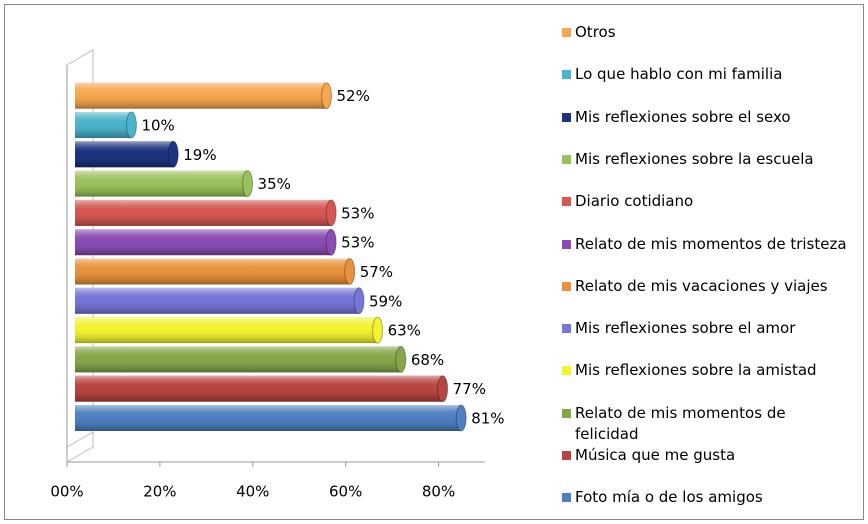 The height and width of the screenshot is (524, 868). Describe the element at coordinates (655, 455) in the screenshot. I see `legend-label: Música que me gusta` at that location.